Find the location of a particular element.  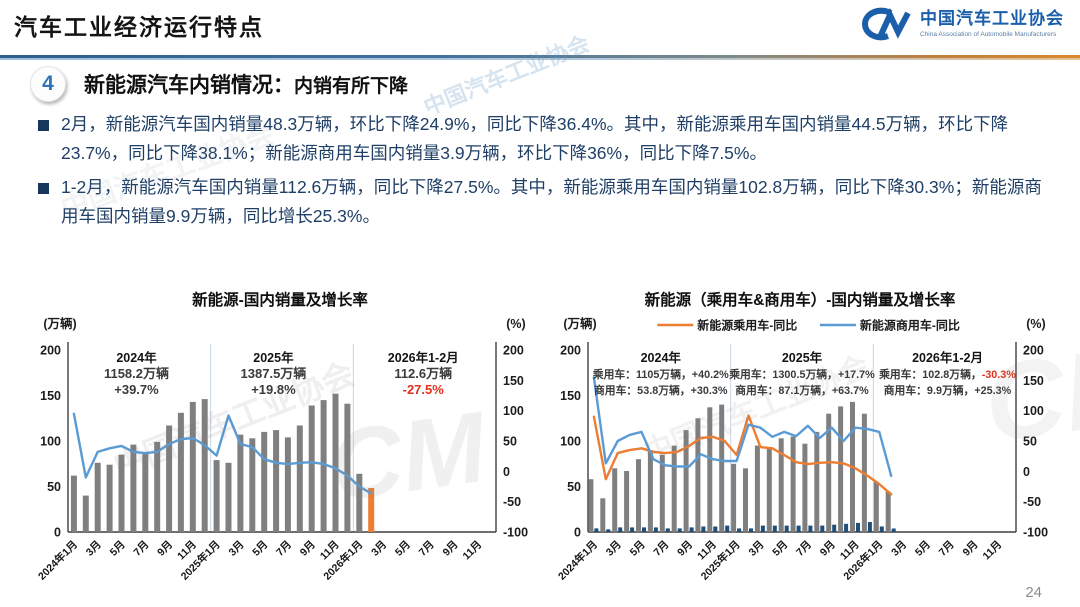

bullet-square-icon is located at coordinates (43, 188).